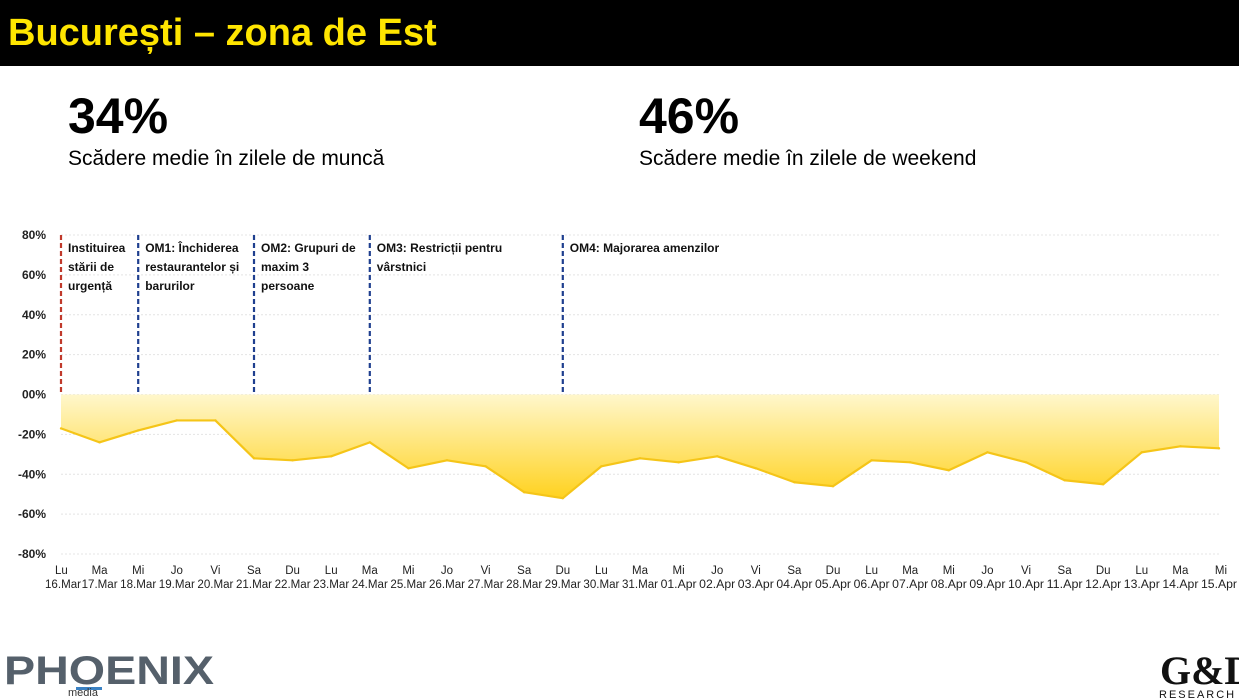 The width and height of the screenshot is (1239, 700). What do you see at coordinates (177, 585) in the screenshot?
I see `x-tick-date: 19.Mar` at bounding box center [177, 585].